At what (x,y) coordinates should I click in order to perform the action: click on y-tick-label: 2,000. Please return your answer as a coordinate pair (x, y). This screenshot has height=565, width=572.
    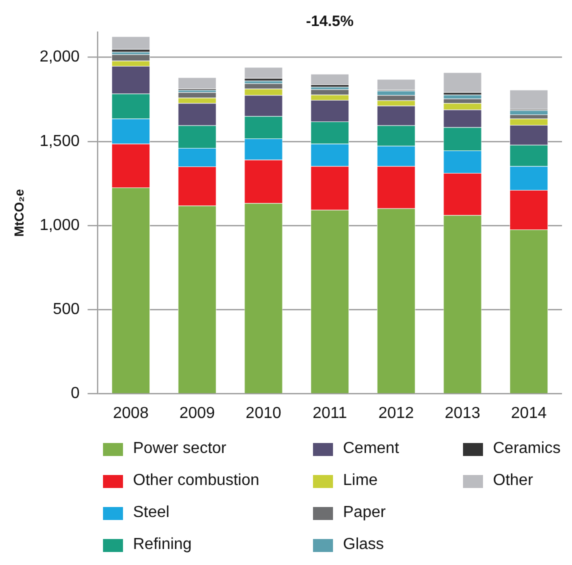
    Looking at the image, I should click on (60, 57).